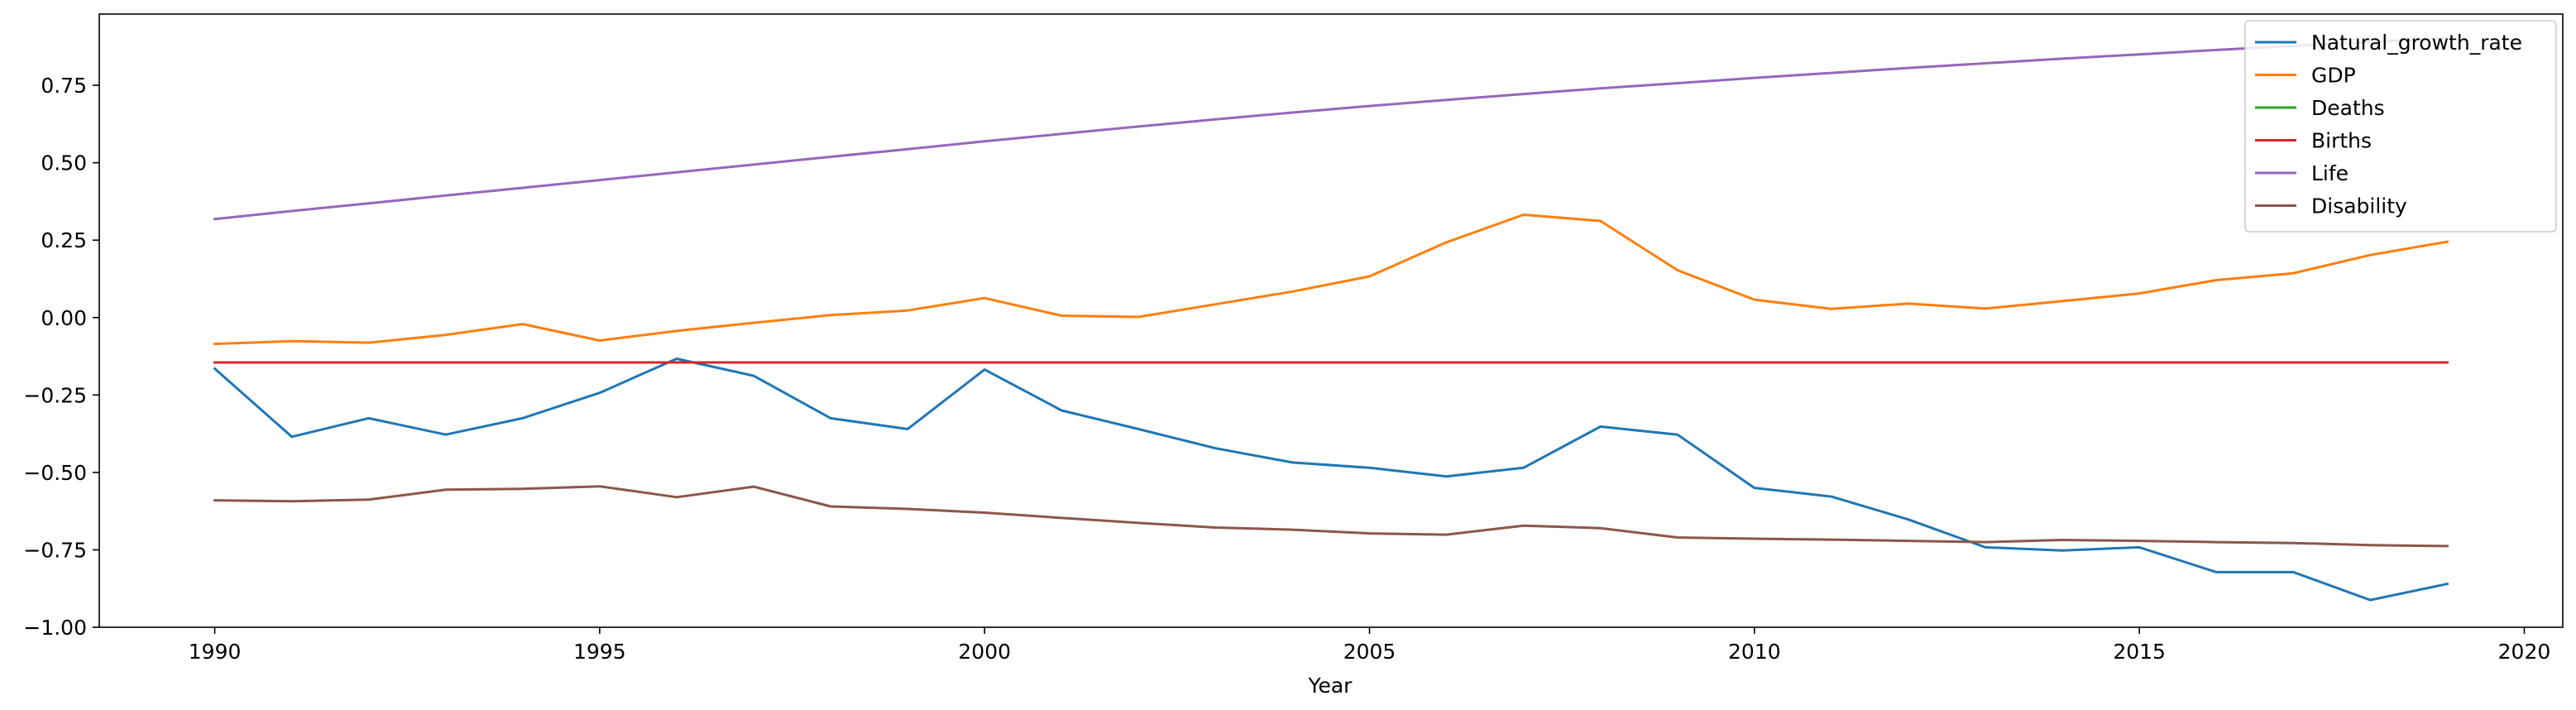  What do you see at coordinates (2341, 141) in the screenshot?
I see `legend-entry: Births` at bounding box center [2341, 141].